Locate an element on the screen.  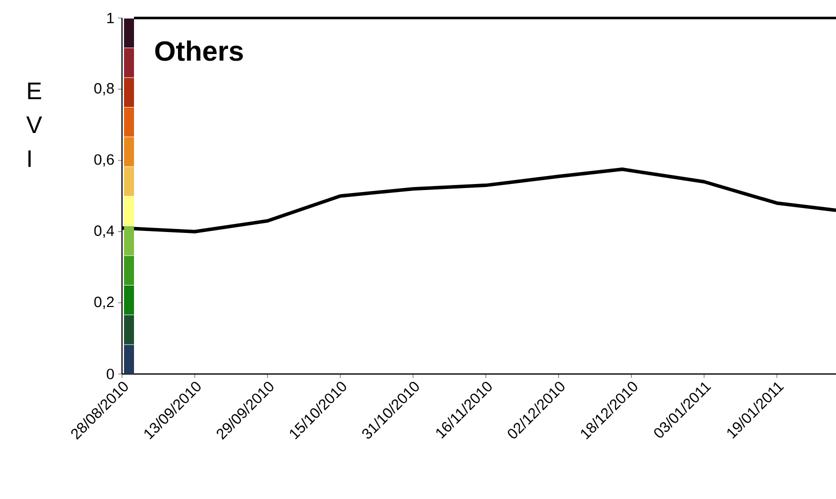
y-axis-title: E V I is located at coordinates (34, 124).